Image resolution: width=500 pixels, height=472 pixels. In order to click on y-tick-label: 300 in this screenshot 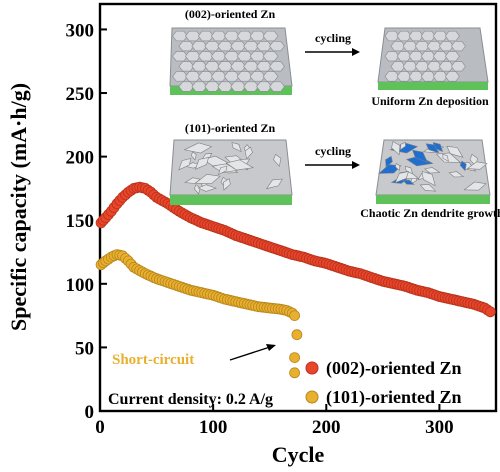, I will do `click(80, 30)`.